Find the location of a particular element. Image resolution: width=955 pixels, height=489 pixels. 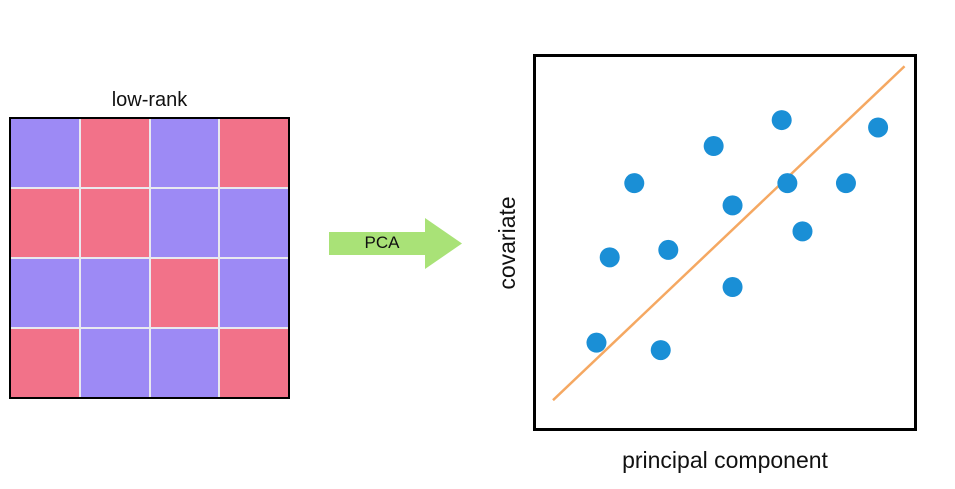

x-axis-label: principal component is located at coordinates (725, 460).